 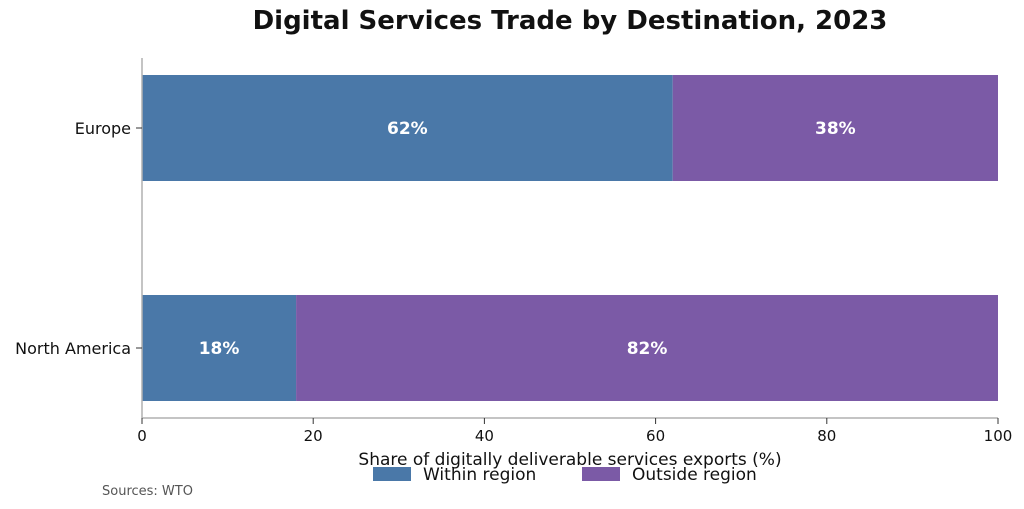 What do you see at coordinates (73, 348) in the screenshot?
I see `y-tick-label: North America` at bounding box center [73, 348].